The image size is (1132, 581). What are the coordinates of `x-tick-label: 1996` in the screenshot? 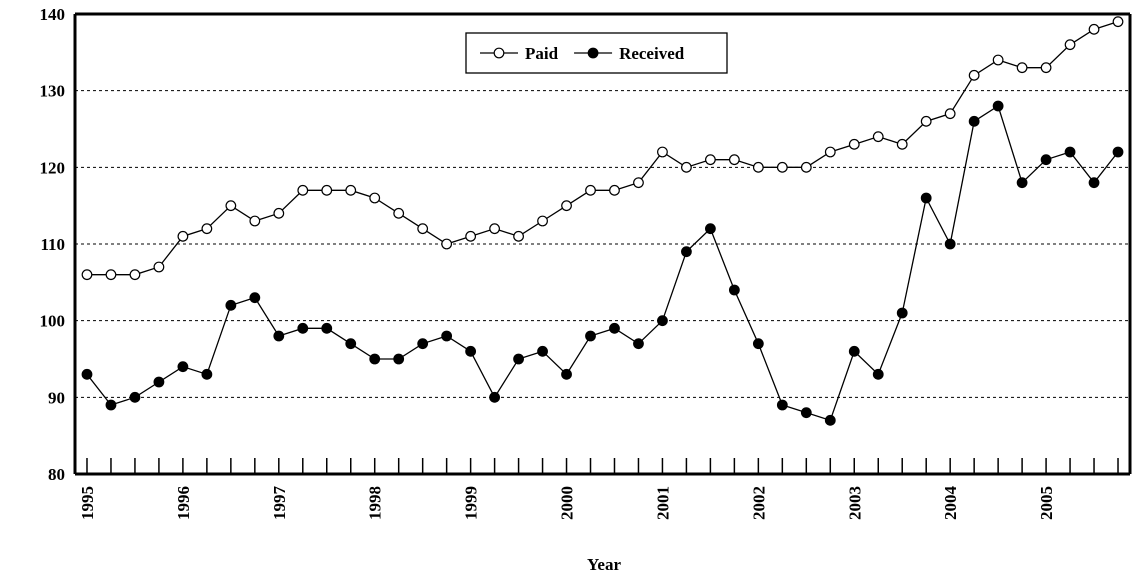 It's located at (183, 503).